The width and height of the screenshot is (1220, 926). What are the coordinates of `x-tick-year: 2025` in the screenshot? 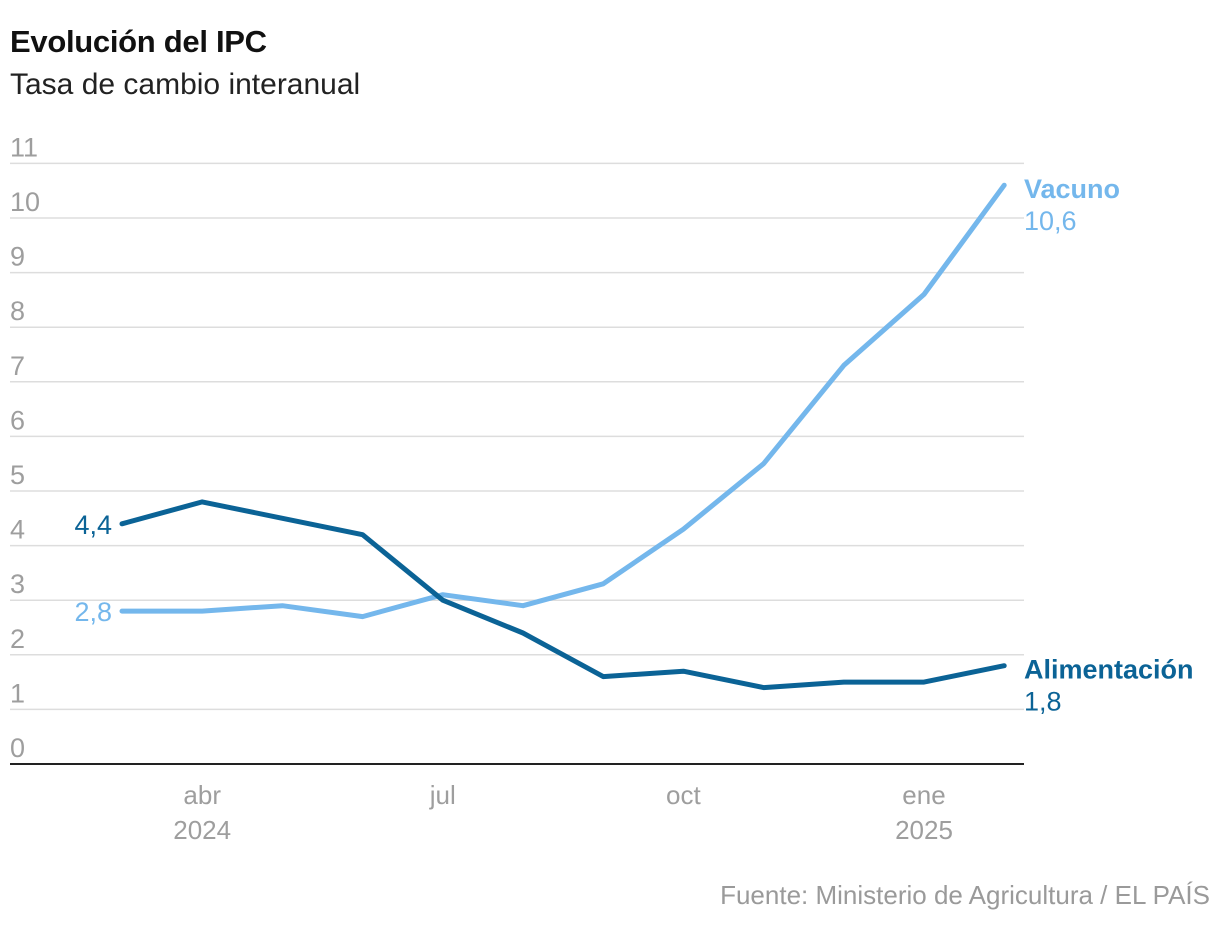 It's located at (924, 830).